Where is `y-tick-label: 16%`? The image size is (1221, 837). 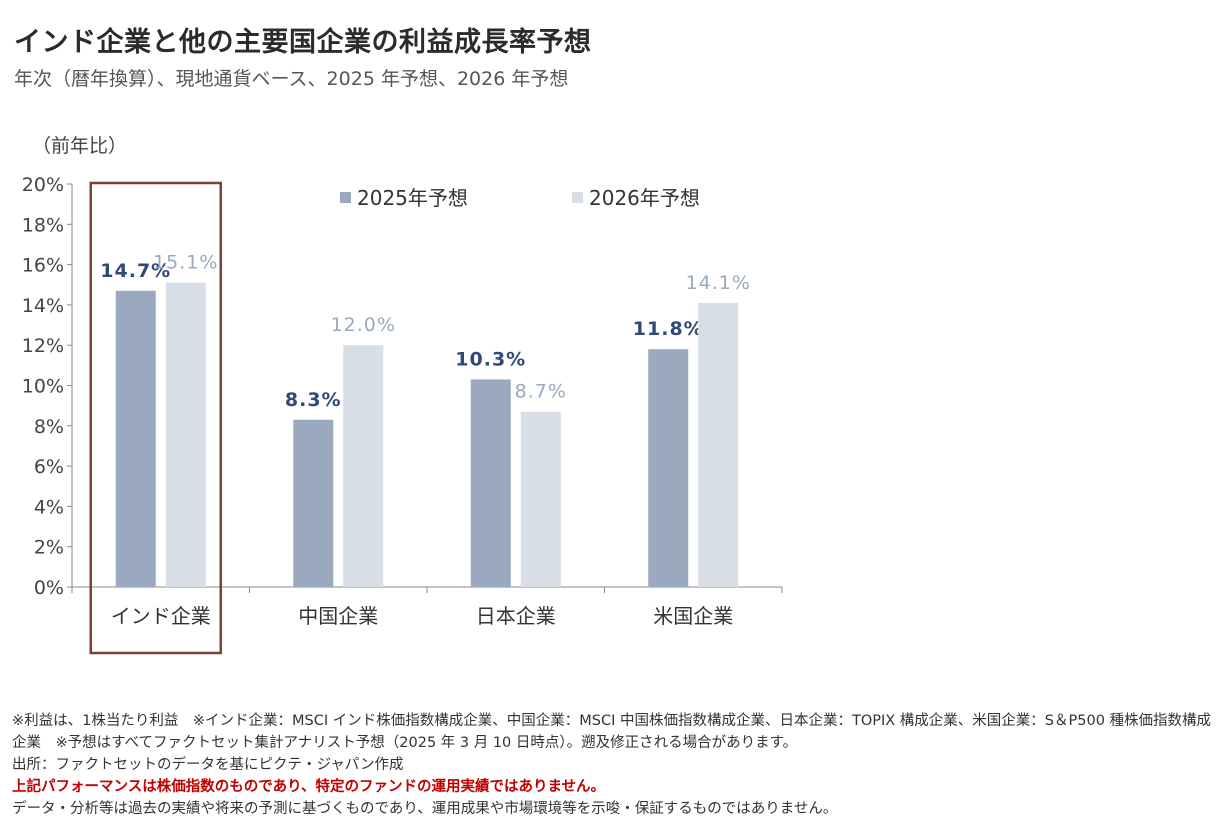
y-tick-label: 16% is located at coordinates (43, 266).